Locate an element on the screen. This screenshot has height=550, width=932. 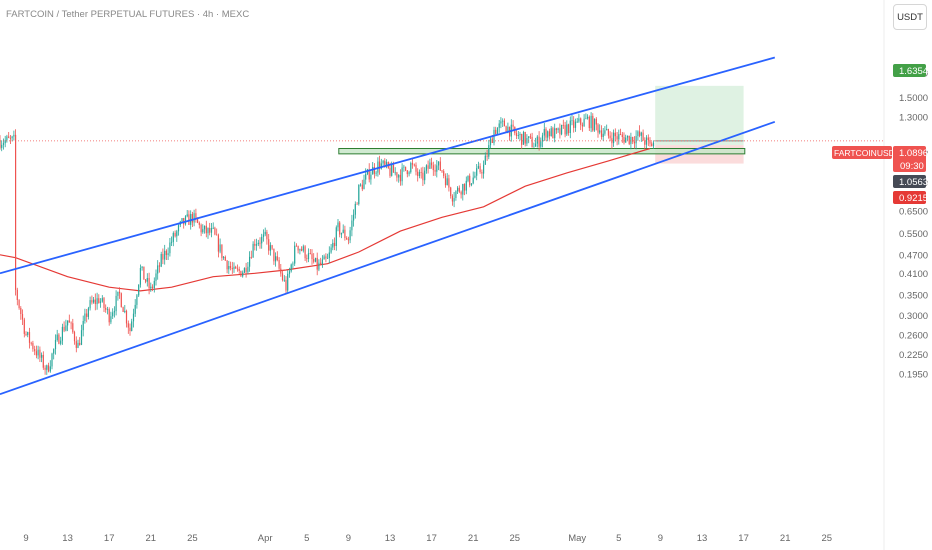
price-tick-label: 0.4700 is located at coordinates (913, 255).